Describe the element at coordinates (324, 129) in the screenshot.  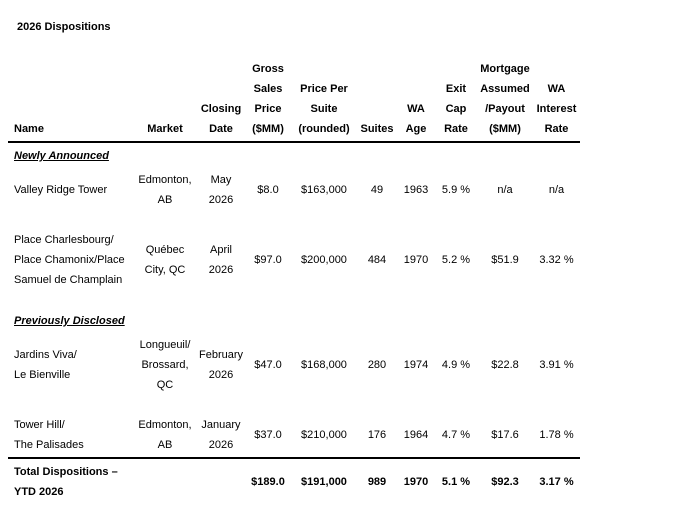
I see `header-line: (rounded)` at that location.